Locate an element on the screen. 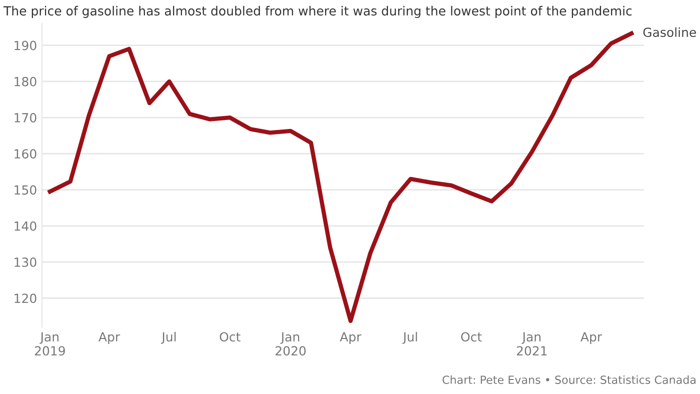  y-tick-label: 190 is located at coordinates (25, 45).